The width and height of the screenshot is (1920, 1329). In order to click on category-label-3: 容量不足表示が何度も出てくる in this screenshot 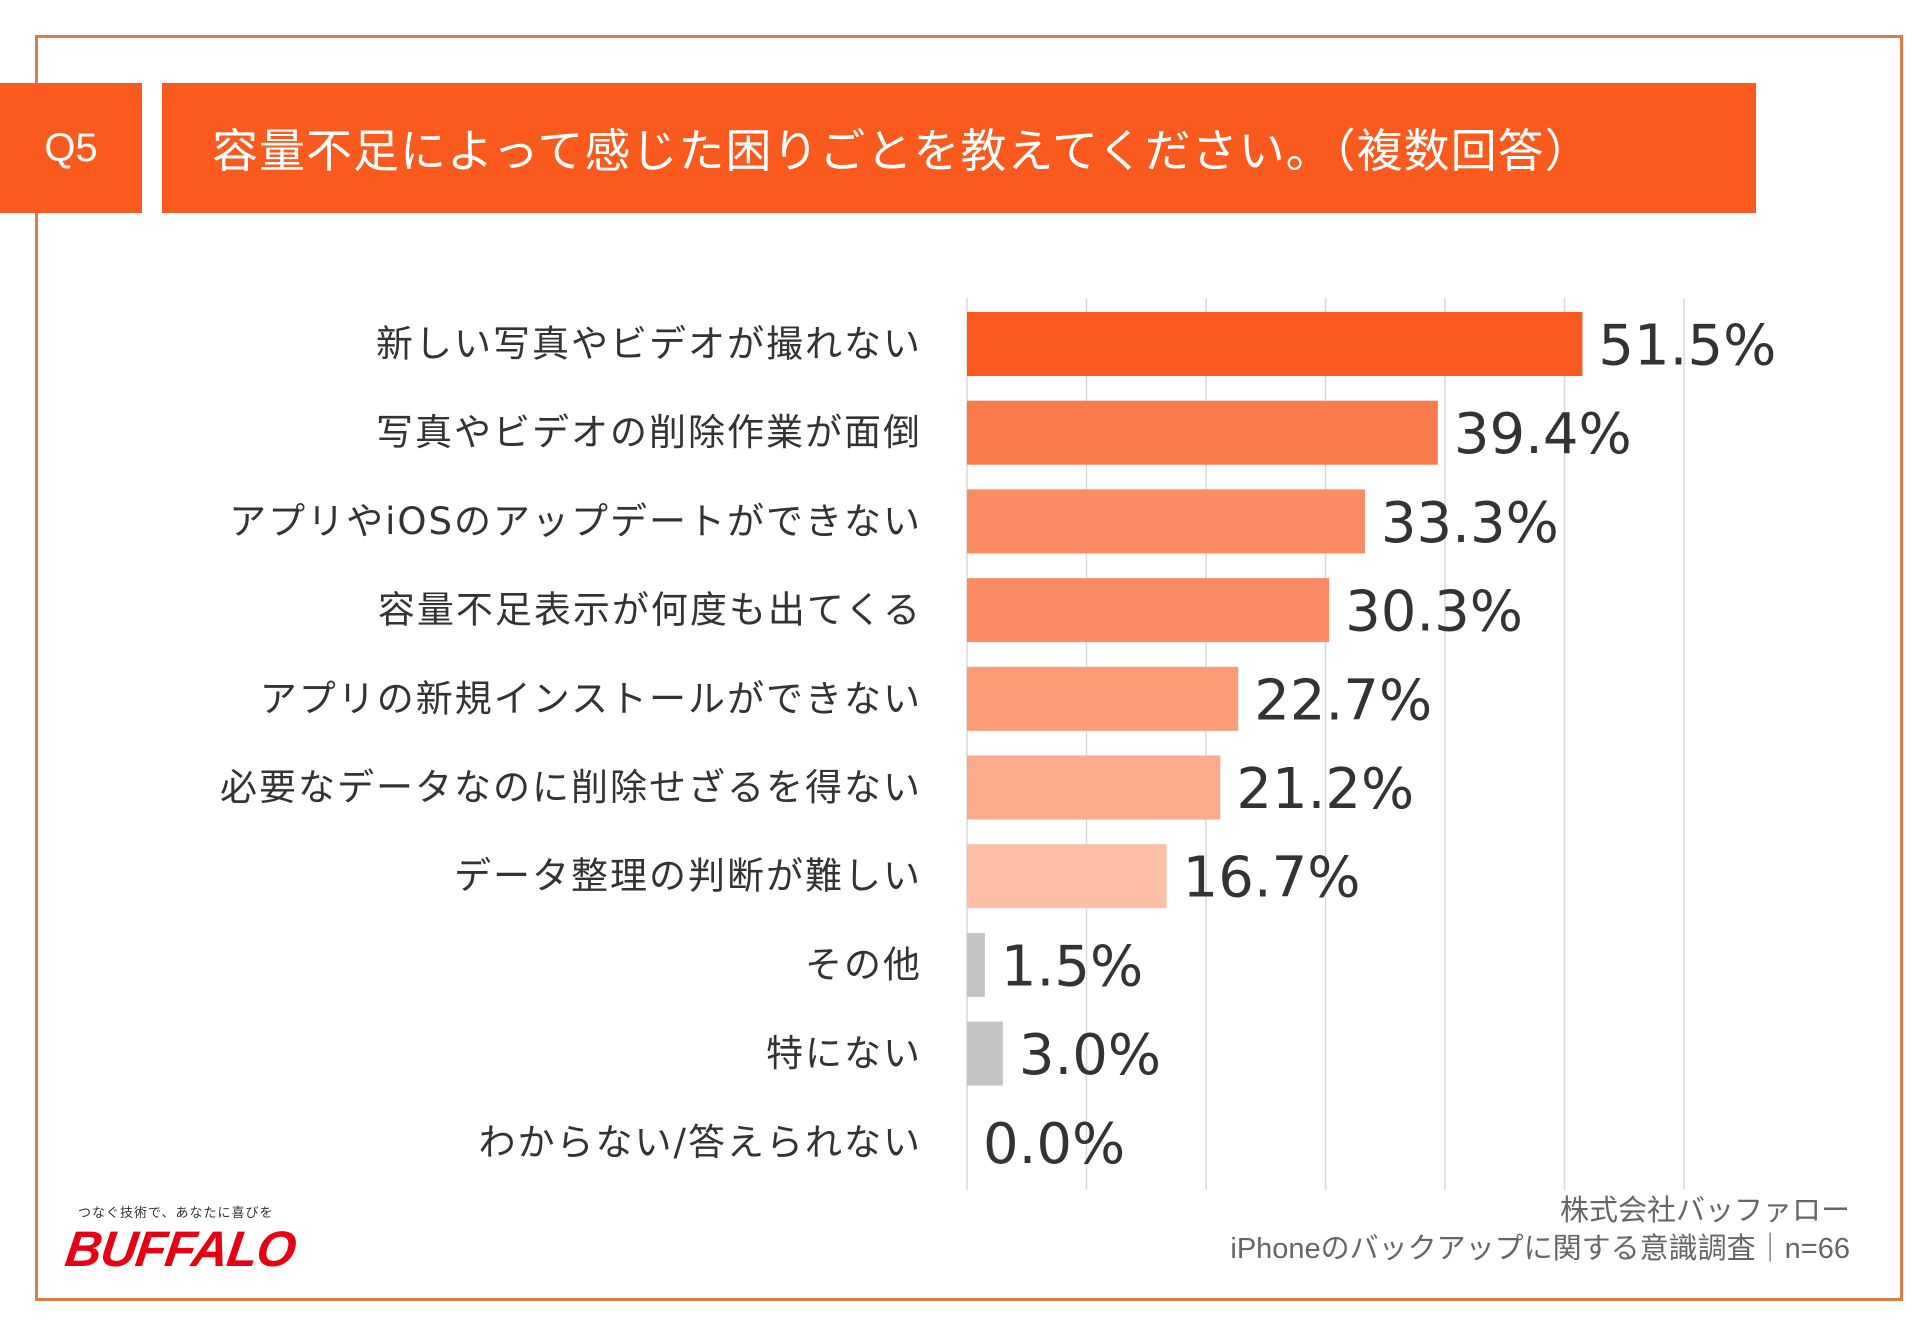, I will do `click(650, 610)`.